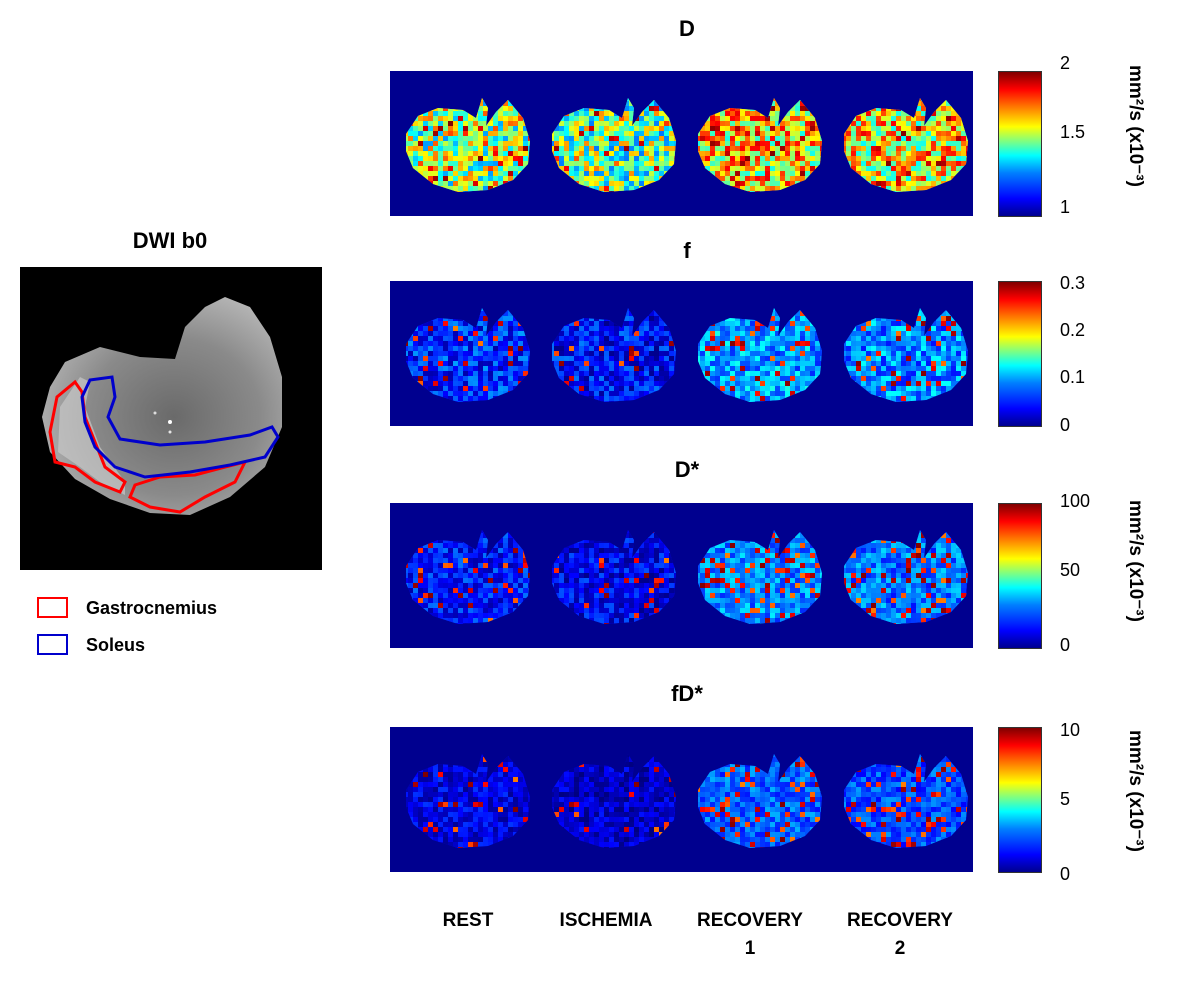 The height and width of the screenshot is (981, 1177). Describe the element at coordinates (171, 418) in the screenshot. I see `dwi-b0-image` at that location.